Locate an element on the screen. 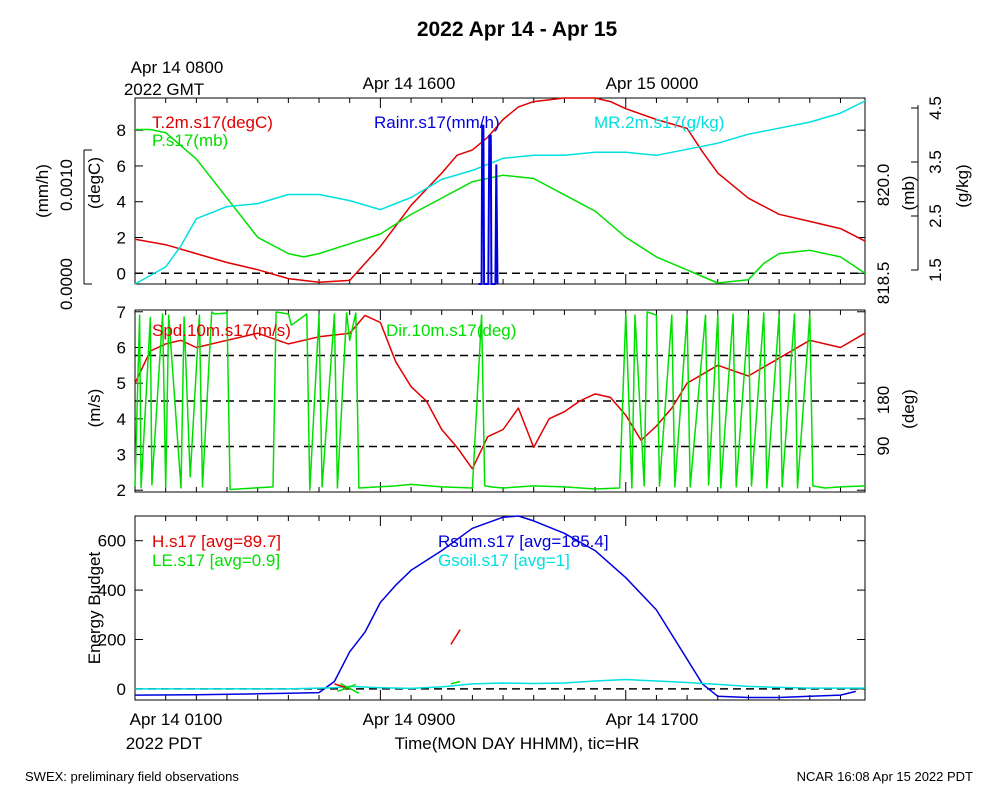 The image size is (1000, 800). chart-title: 2022 Apr 14 - Apr 15 is located at coordinates (517, 29).